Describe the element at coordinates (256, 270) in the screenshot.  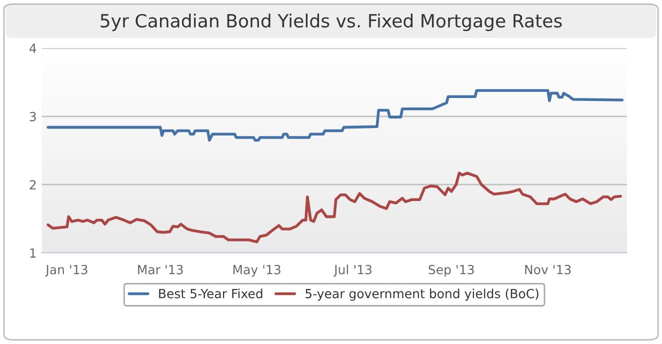
I see `x-tick-label: May '13` at that location.